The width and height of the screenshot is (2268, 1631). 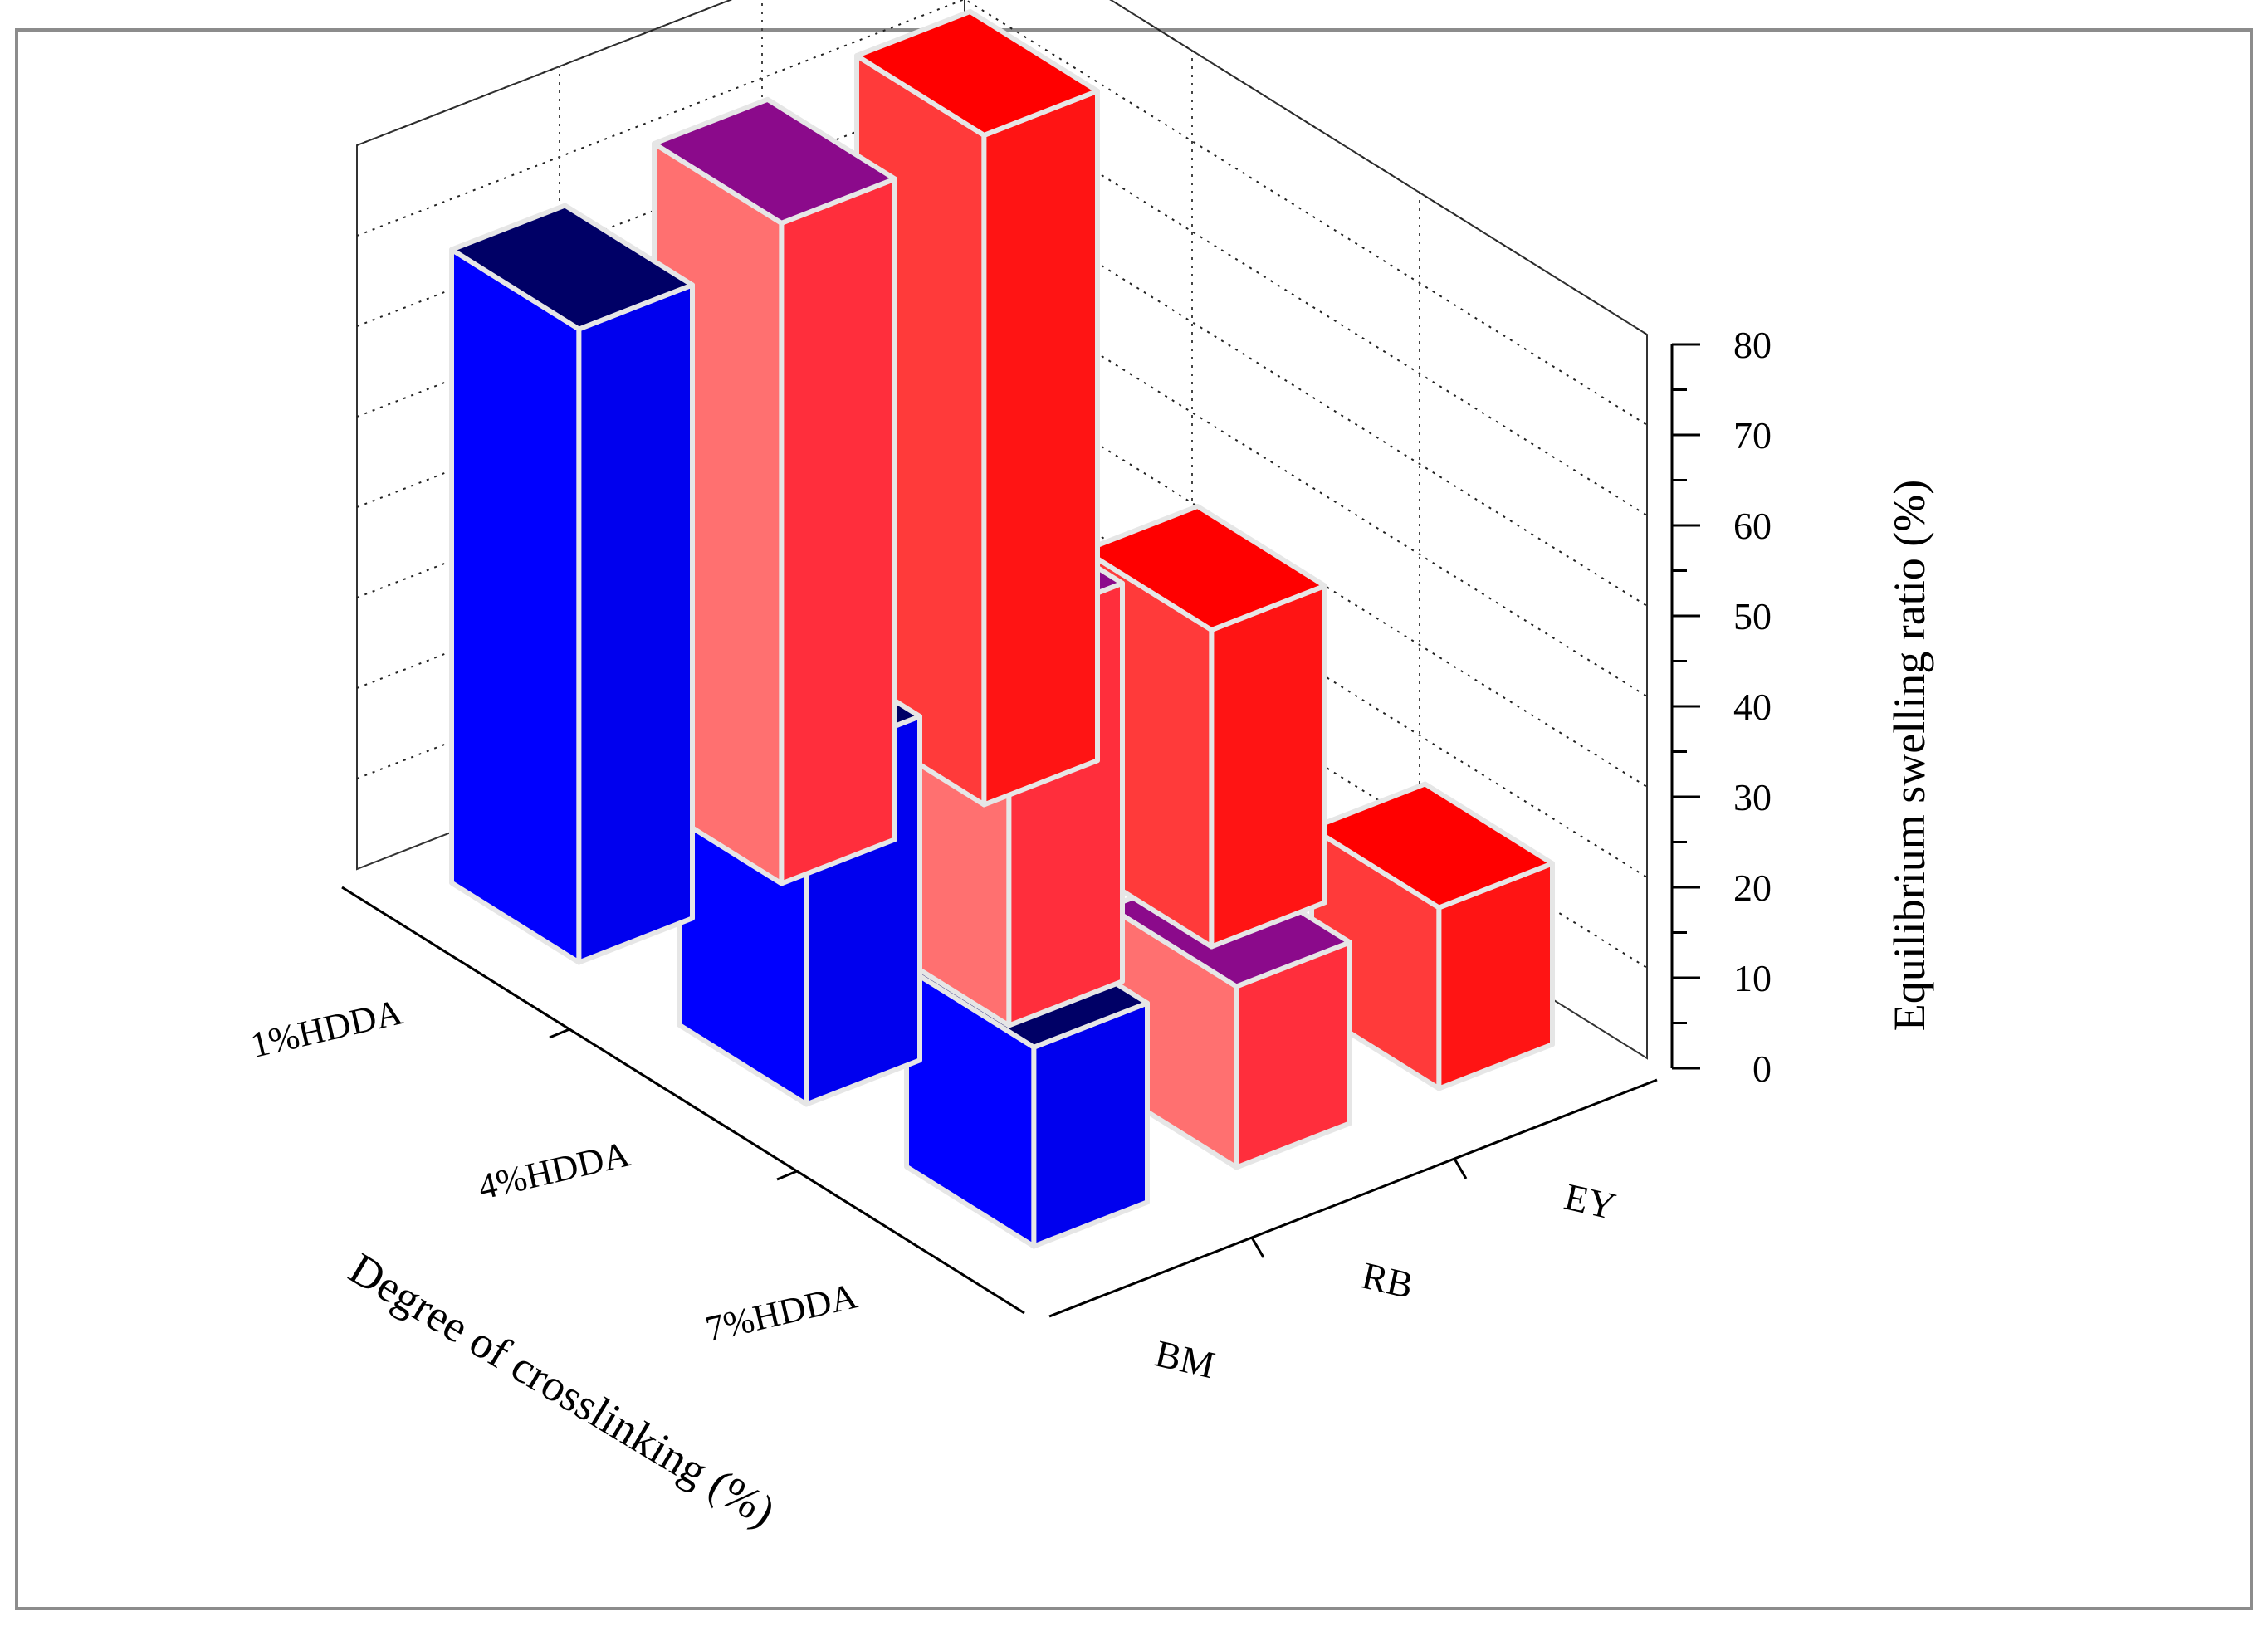 I want to click on z-tick-label: 70, so click(x=1752, y=435).